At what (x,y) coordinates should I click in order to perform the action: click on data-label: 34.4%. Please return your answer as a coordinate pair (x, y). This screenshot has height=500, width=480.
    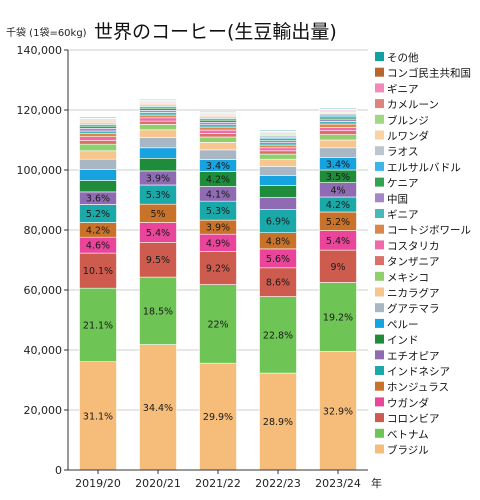
    Looking at the image, I should click on (158, 408).